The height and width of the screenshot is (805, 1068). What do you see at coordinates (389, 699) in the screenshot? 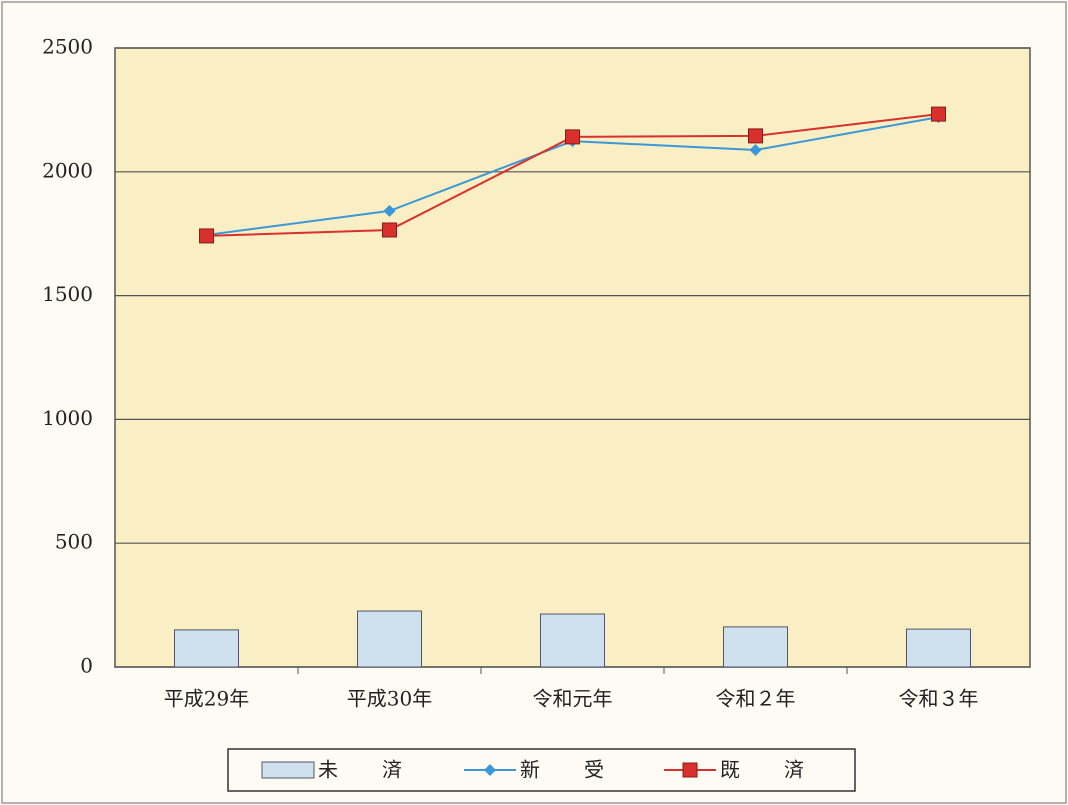
I see `x-tick-label: 平成30年` at bounding box center [389, 699].